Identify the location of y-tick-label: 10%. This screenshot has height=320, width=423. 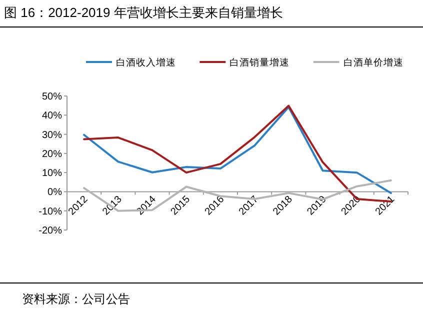
(52, 174).